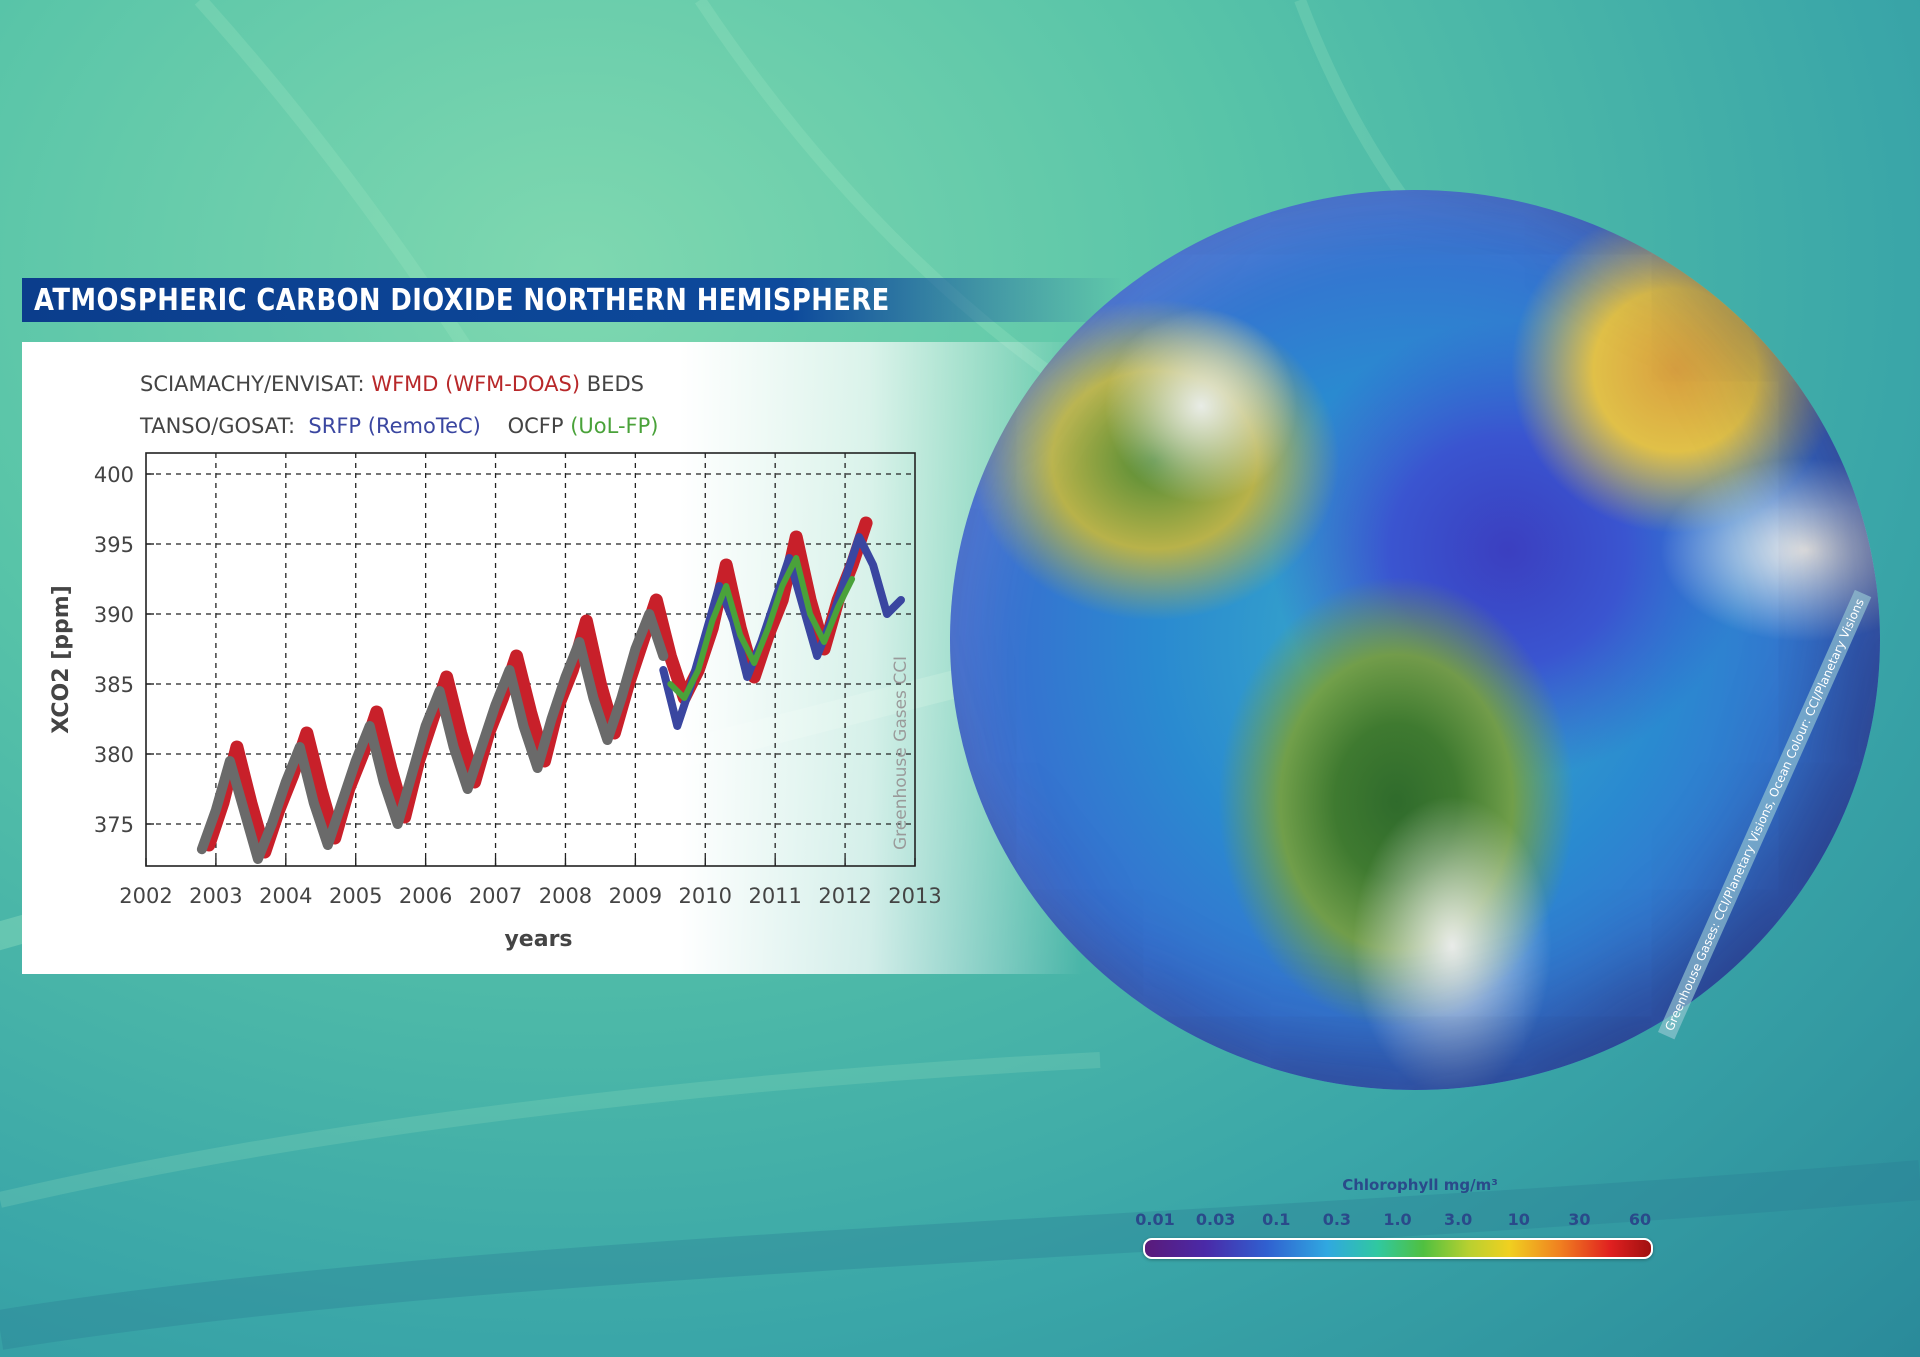 This screenshot has width=1920, height=1357. I want to click on chart-watermark: Greenhouse Gases CCI, so click(901, 752).